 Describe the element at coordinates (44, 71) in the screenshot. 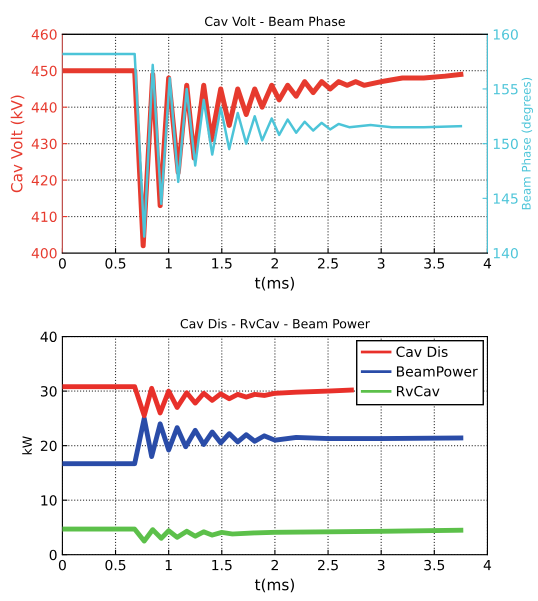

I see `y-tick-label: 450` at that location.